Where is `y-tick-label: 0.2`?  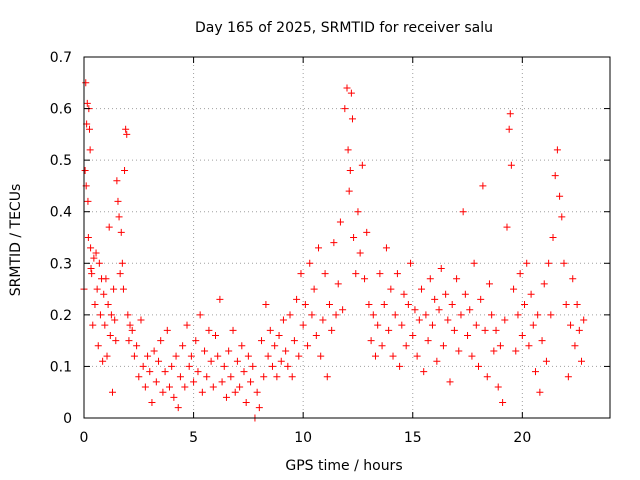
y-tick-label: 0.2 is located at coordinates (61, 316).